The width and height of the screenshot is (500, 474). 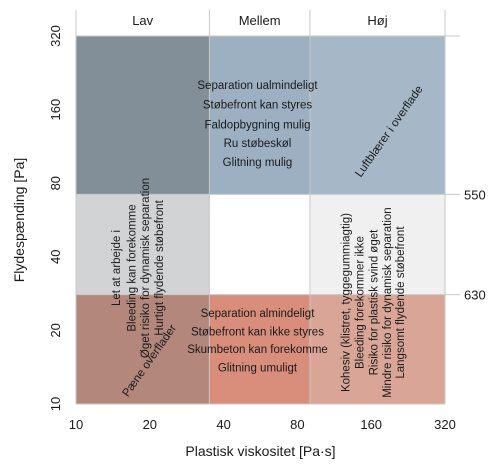 What do you see at coordinates (19, 220) in the screenshot?
I see `y-axis-label: Flydespænding [Pa]` at bounding box center [19, 220].